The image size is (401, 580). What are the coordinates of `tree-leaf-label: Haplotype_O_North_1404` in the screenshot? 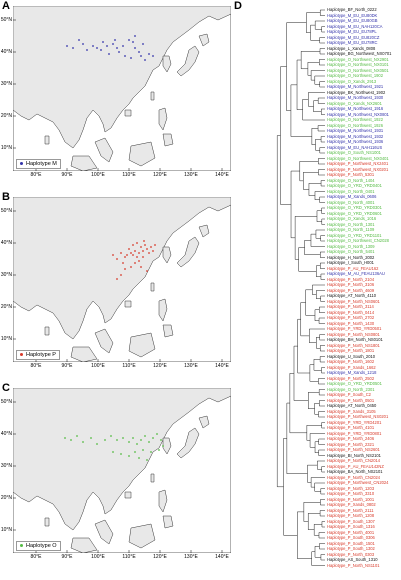 It's located at (351, 180).